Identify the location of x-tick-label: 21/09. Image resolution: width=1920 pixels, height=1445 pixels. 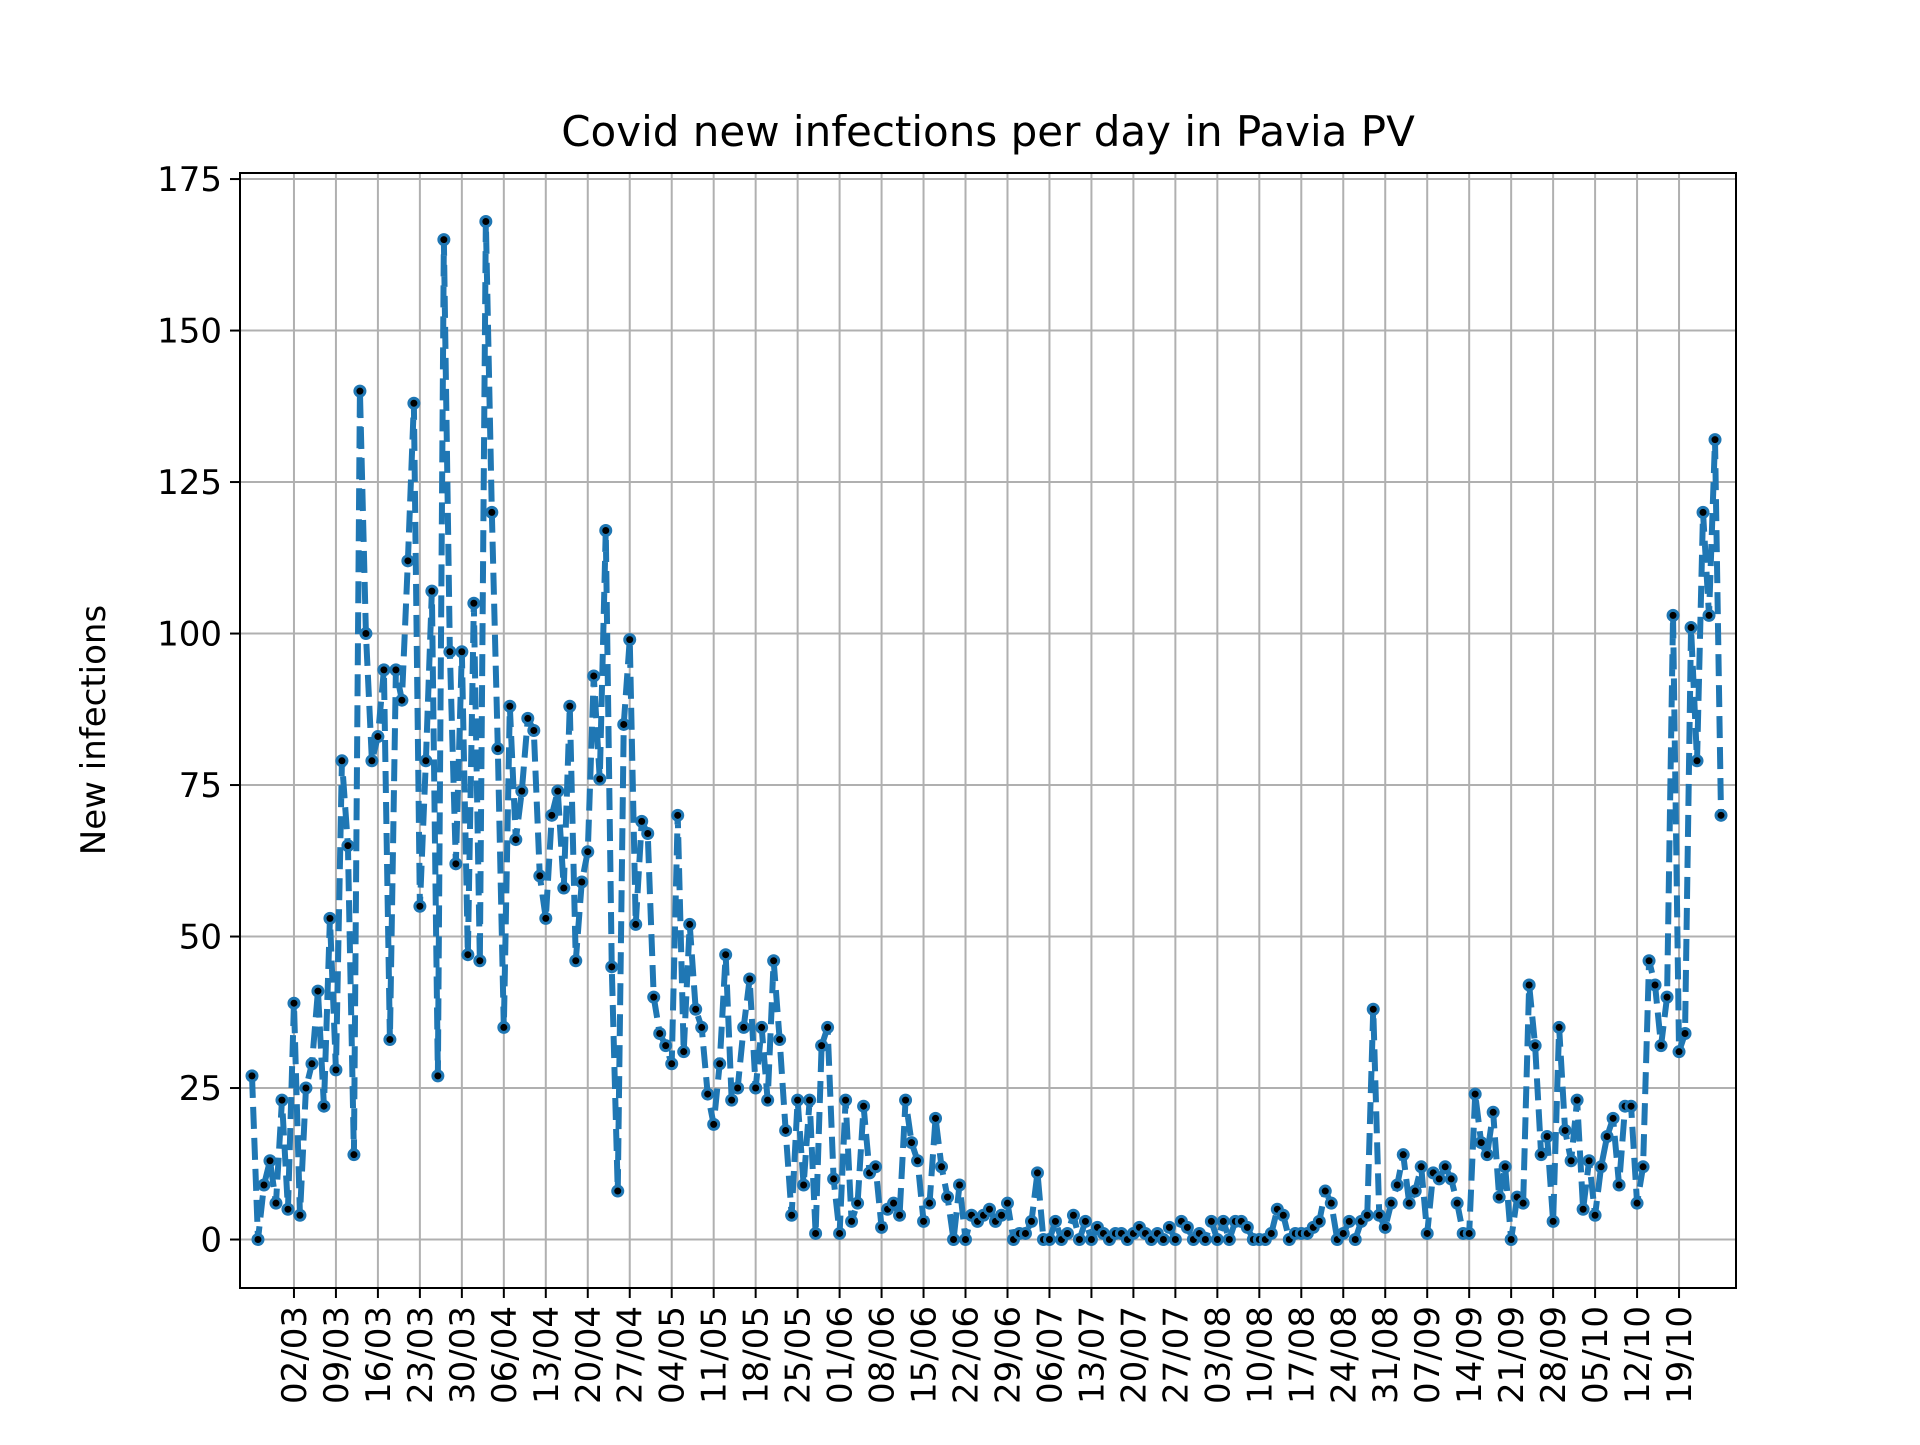
(1512, 1355).